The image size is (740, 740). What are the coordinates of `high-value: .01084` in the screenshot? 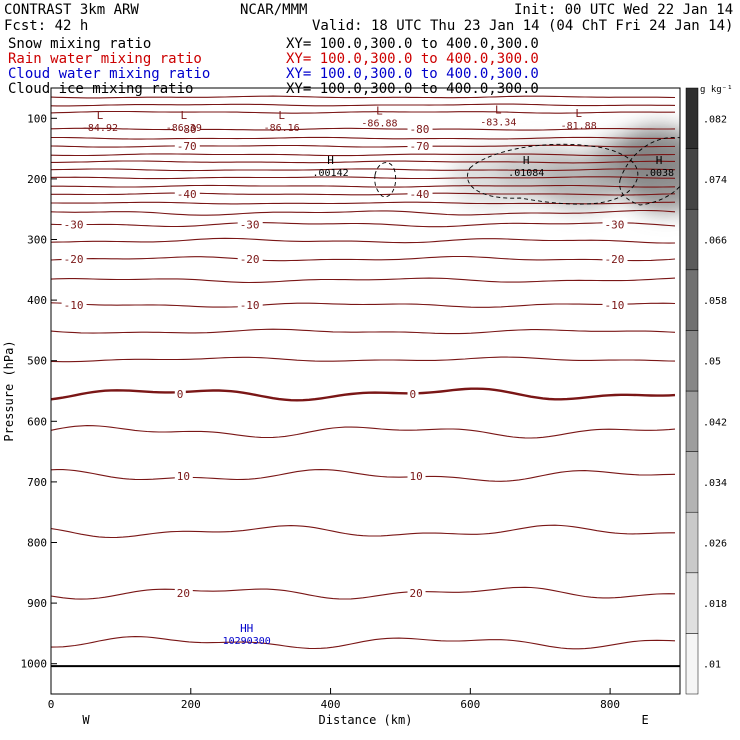 It's located at (526, 173).